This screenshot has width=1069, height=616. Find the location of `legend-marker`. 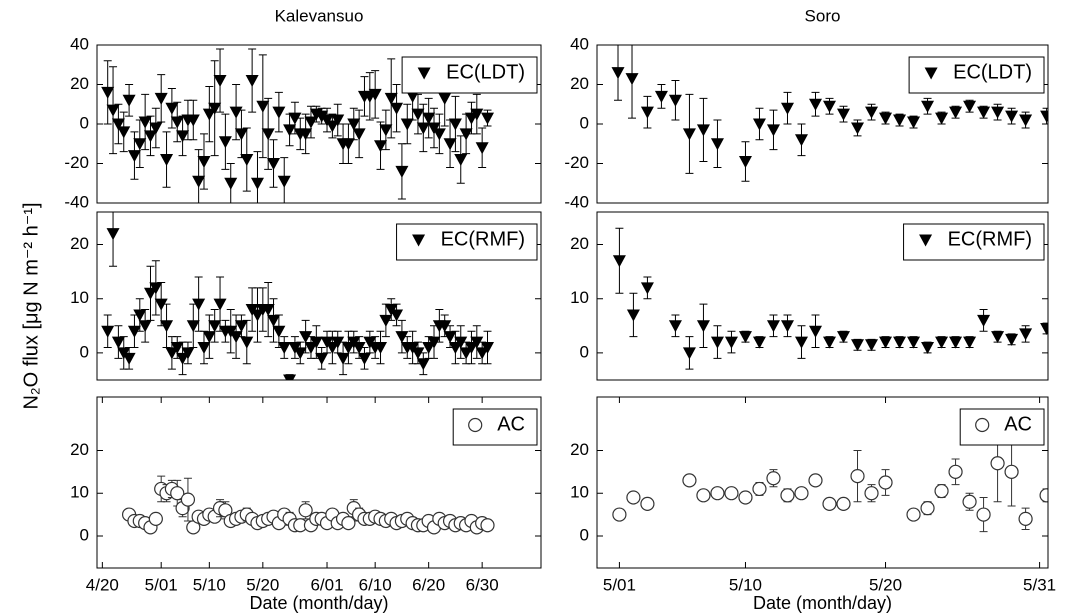

legend-marker is located at coordinates (424, 73).